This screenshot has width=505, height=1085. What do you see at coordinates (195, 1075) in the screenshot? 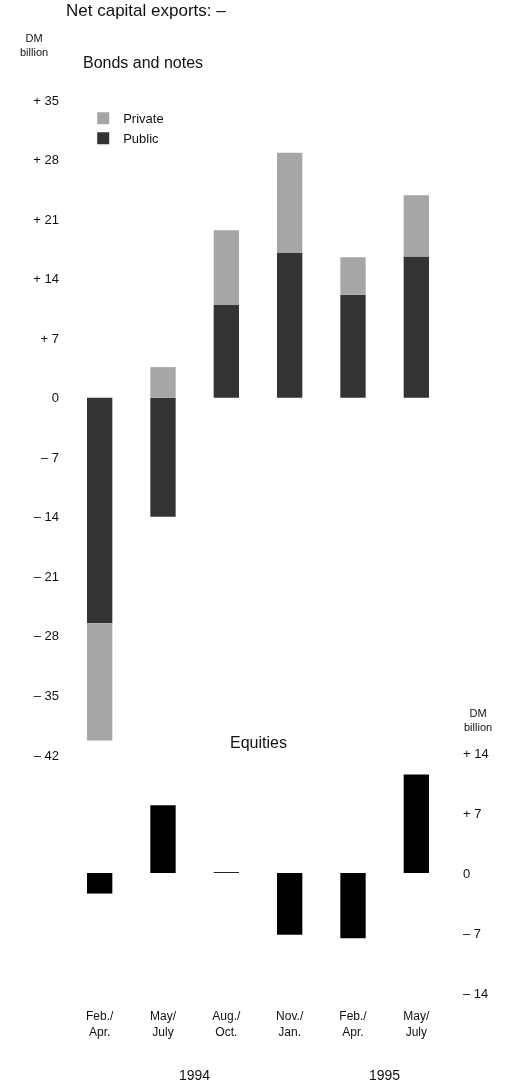
I see `text: 1994` at bounding box center [195, 1075].